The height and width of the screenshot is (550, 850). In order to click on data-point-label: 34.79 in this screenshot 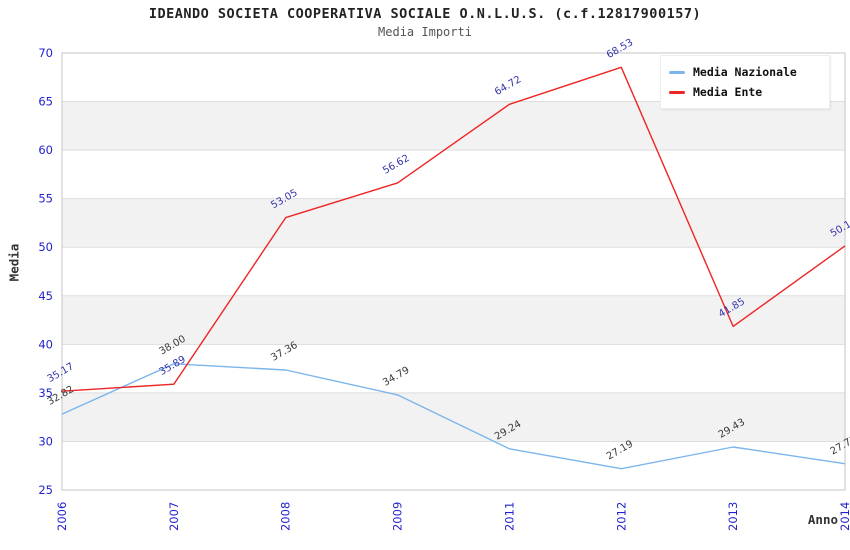, I will do `click(396, 377)`.